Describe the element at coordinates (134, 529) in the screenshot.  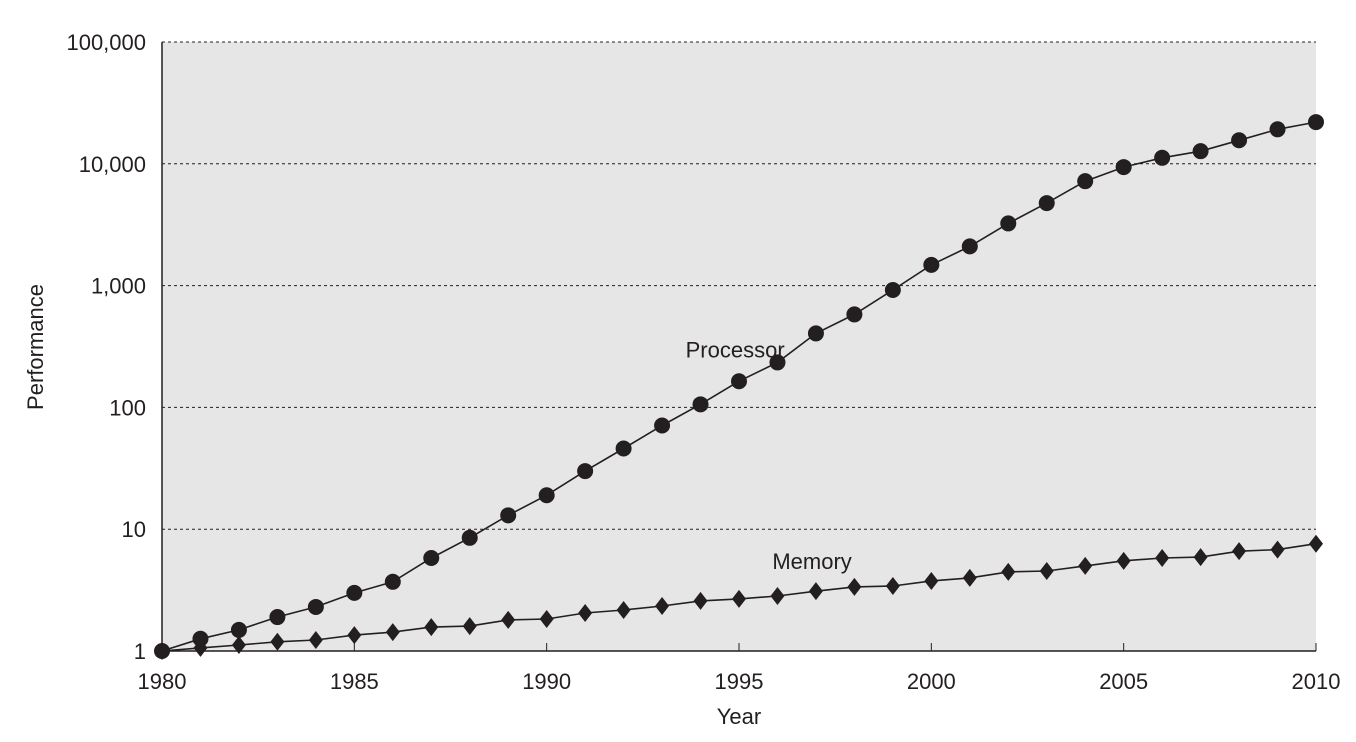
I see `y-tick-label: 10` at that location.